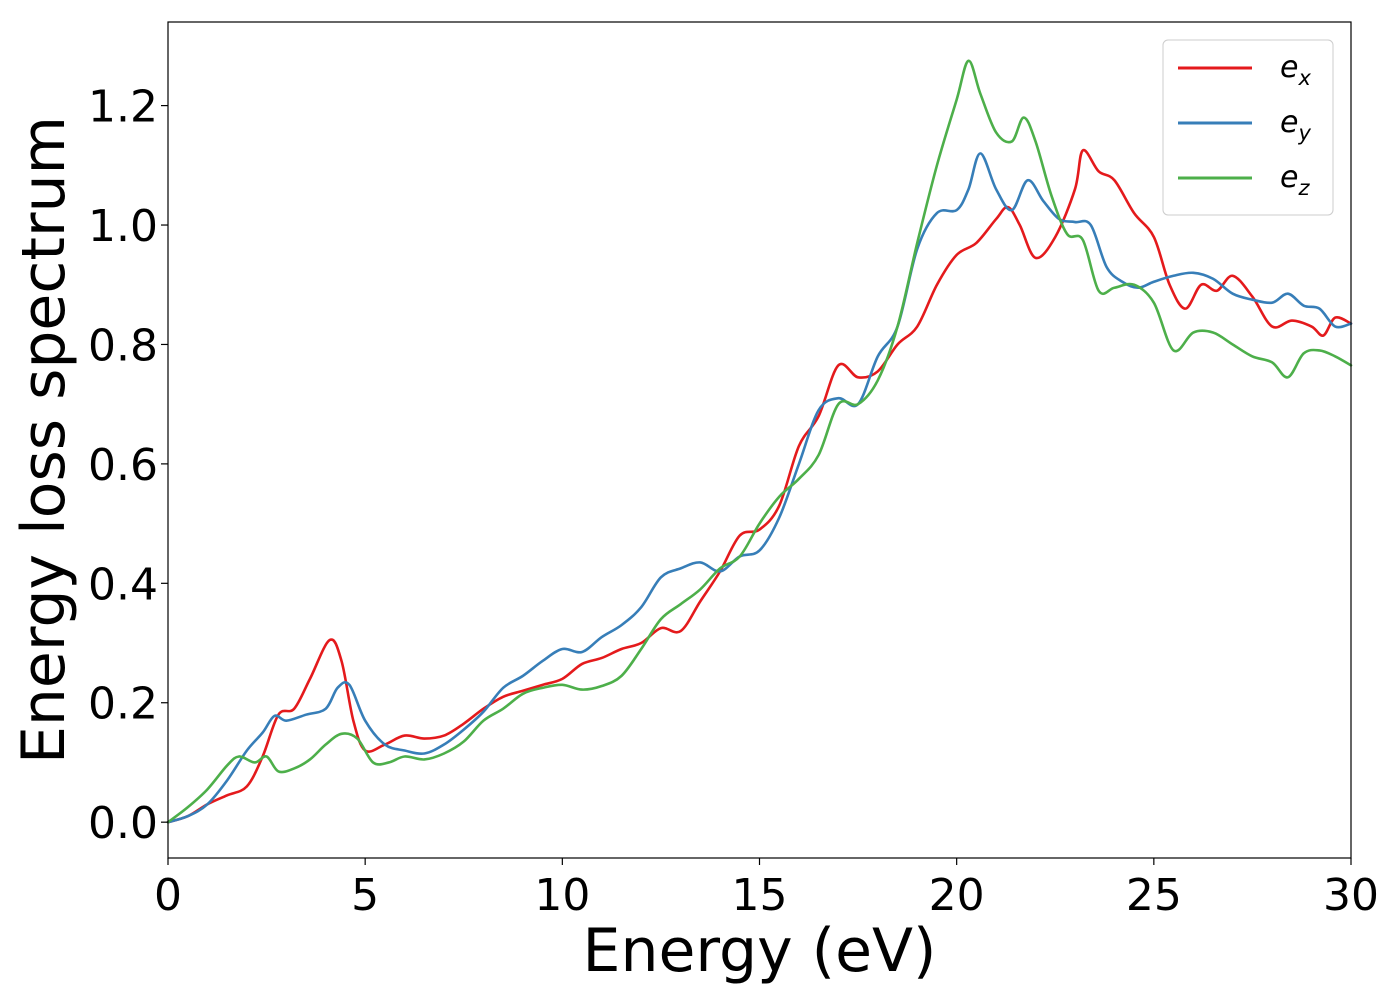 The width and height of the screenshot is (1400, 1005). I want to click on y-tick-label: 0.2, so click(123, 704).